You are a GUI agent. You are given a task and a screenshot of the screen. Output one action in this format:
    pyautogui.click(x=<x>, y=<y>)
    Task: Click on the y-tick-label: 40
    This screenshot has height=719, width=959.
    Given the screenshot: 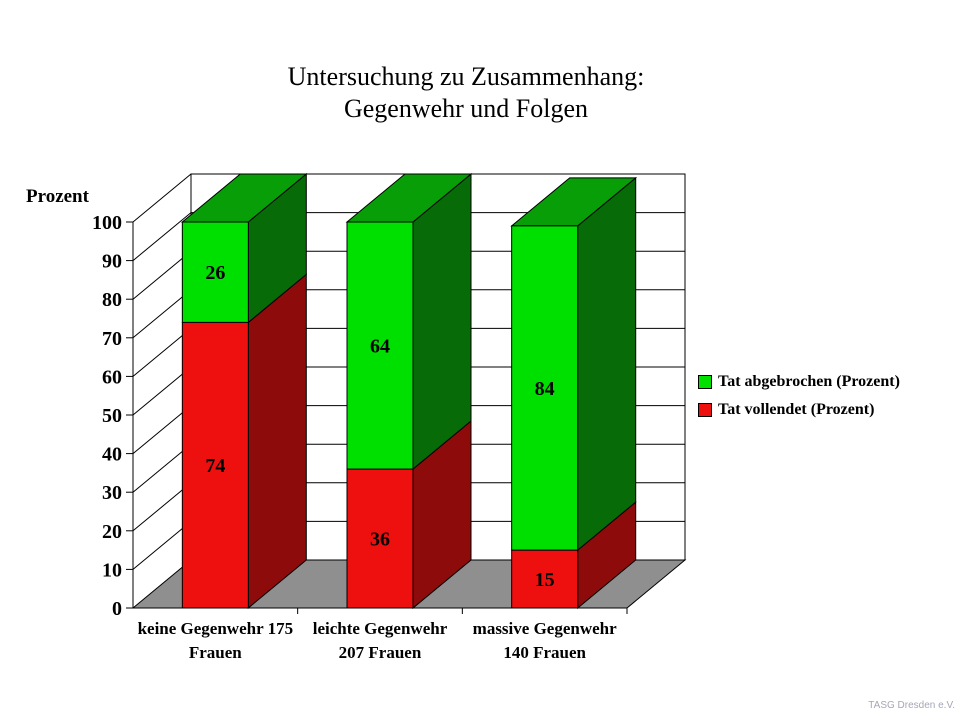 What is the action you would take?
    pyautogui.click(x=112, y=455)
    